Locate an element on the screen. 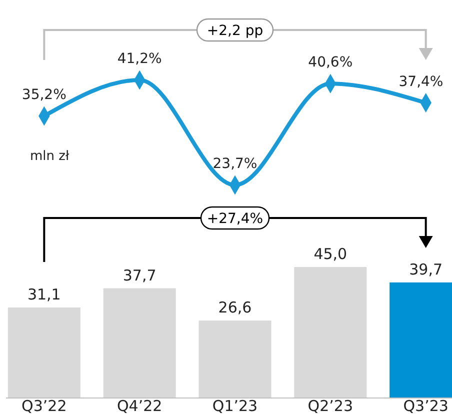  x-tick-label: Q3’22 is located at coordinates (44, 405).